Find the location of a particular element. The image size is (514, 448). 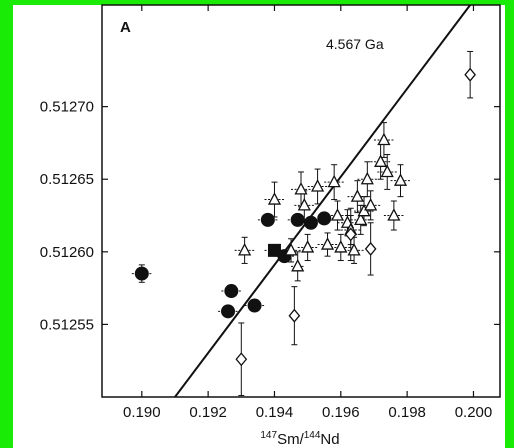

x-tick-label: 0.190 is located at coordinates (142, 412).